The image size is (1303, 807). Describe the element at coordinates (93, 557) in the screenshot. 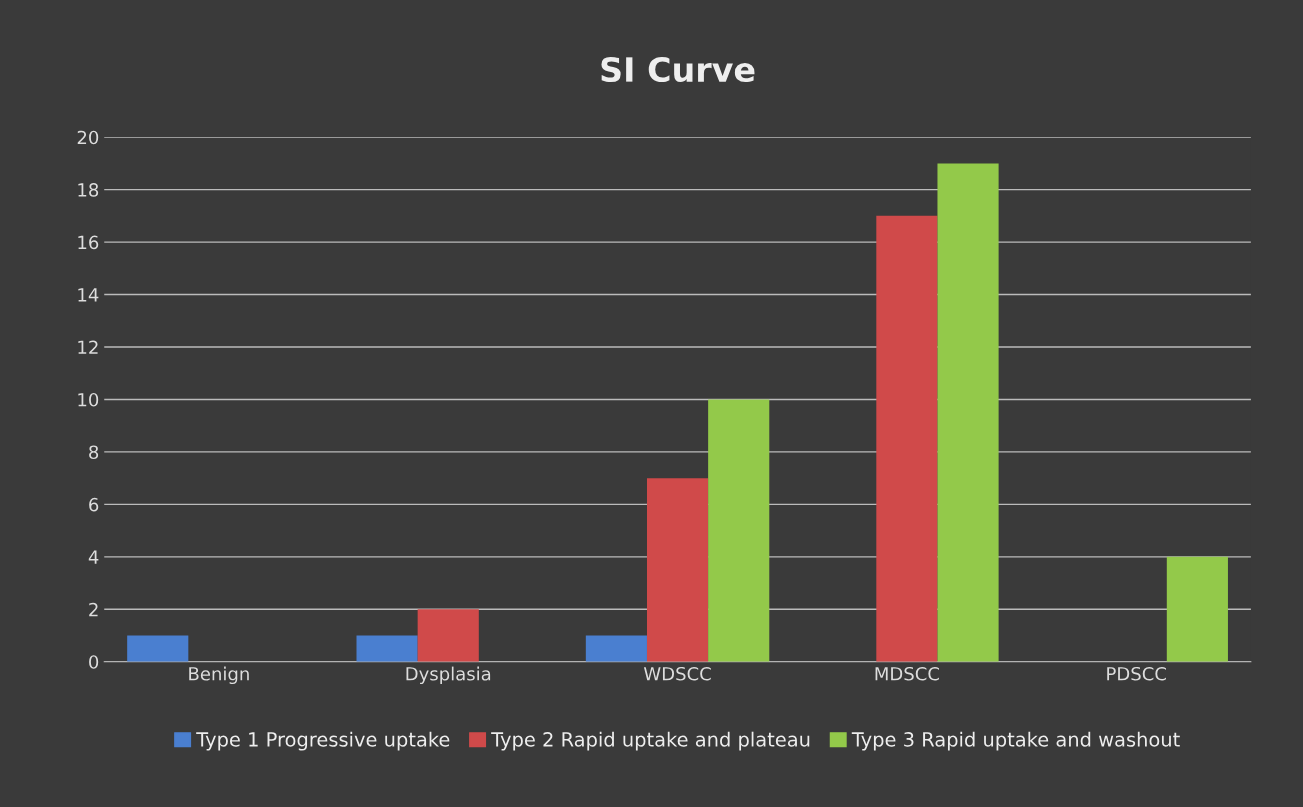

I see `y-tick-label: 4` at that location.